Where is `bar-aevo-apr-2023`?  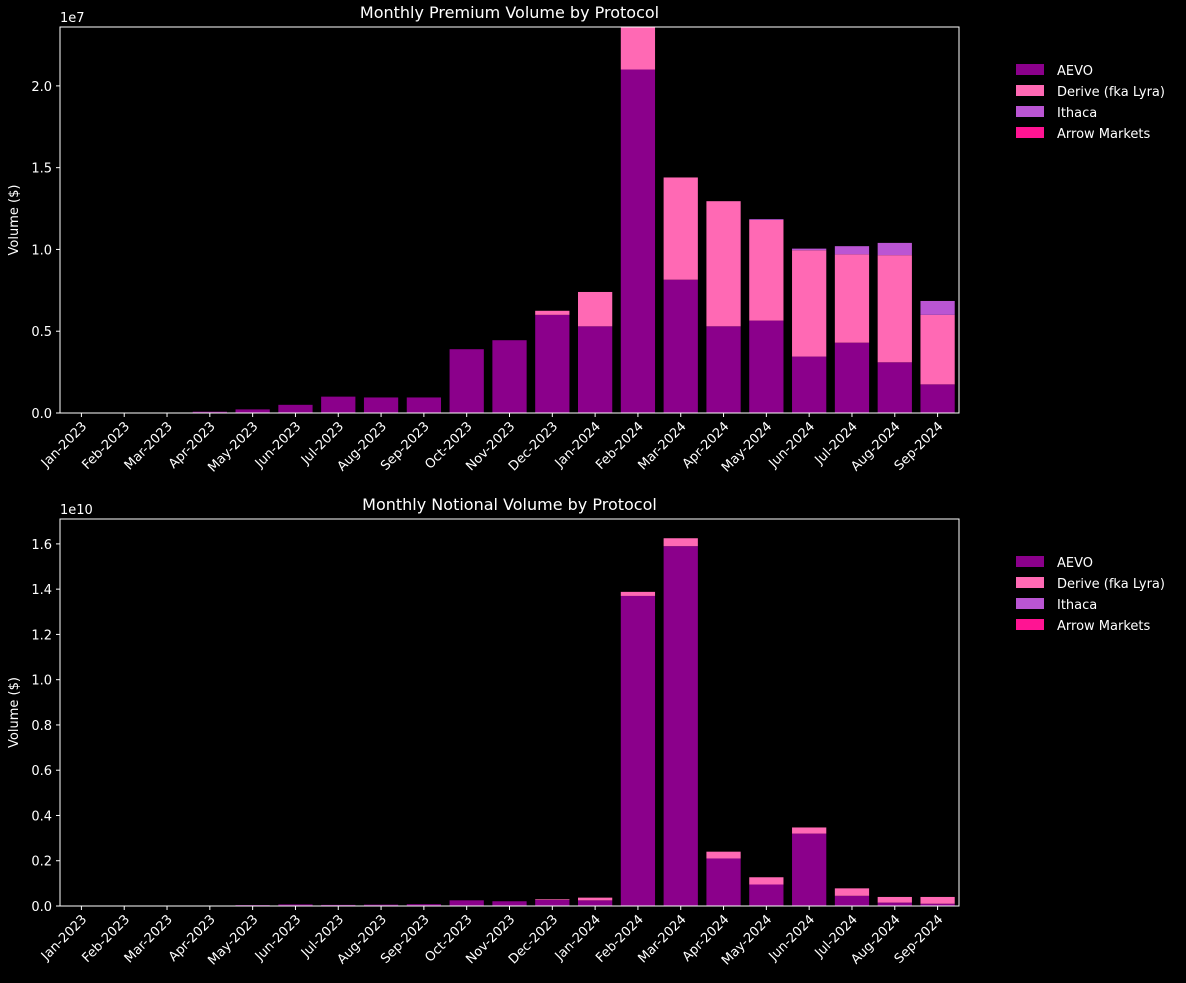 bar-aevo-apr-2023 is located at coordinates (209, 412).